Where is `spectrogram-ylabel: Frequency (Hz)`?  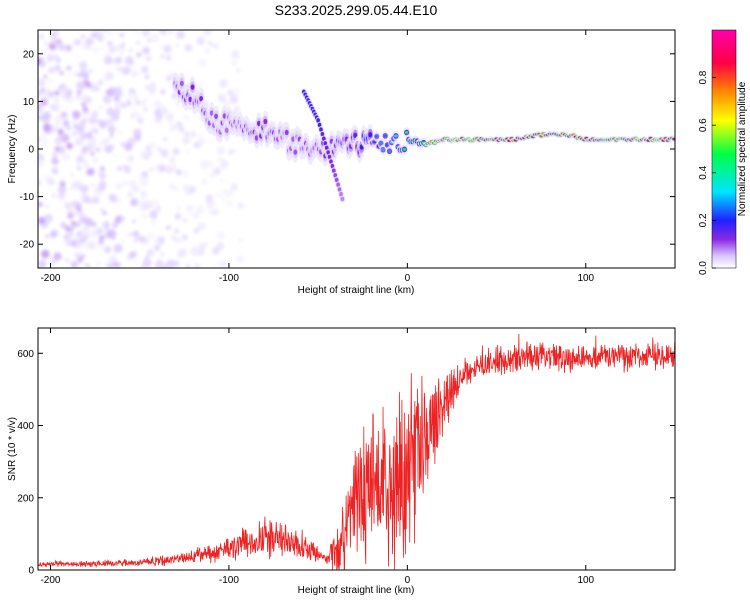
spectrogram-ylabel: Frequency (Hz) is located at coordinates (12, 149).